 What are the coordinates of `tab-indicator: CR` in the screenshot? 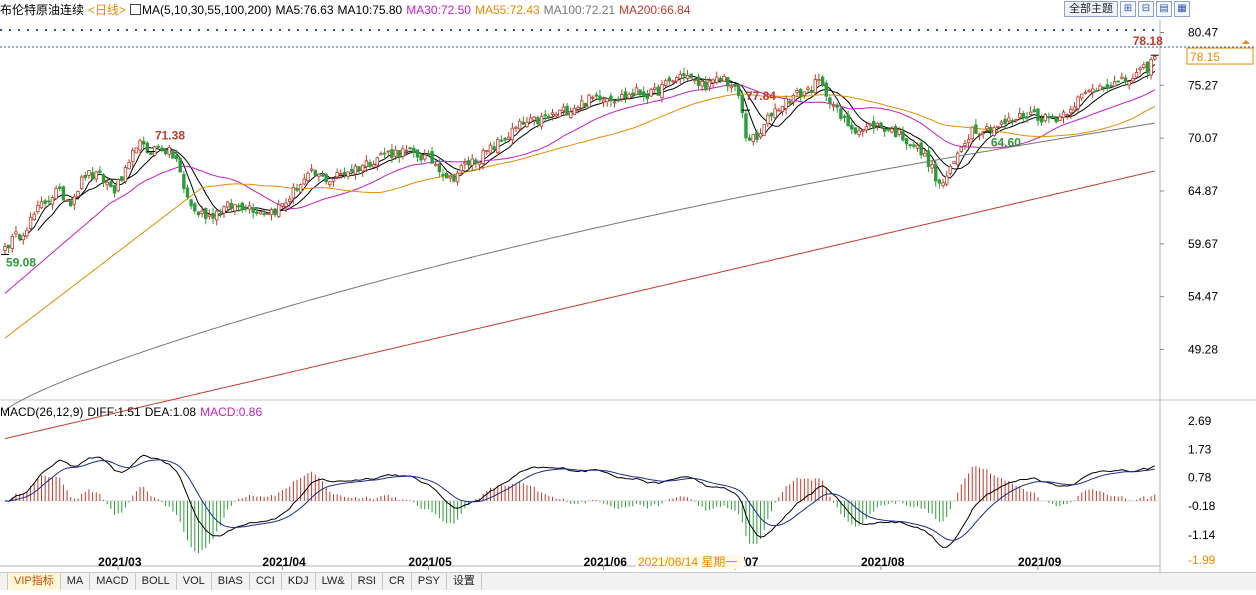 It's located at (397, 581).